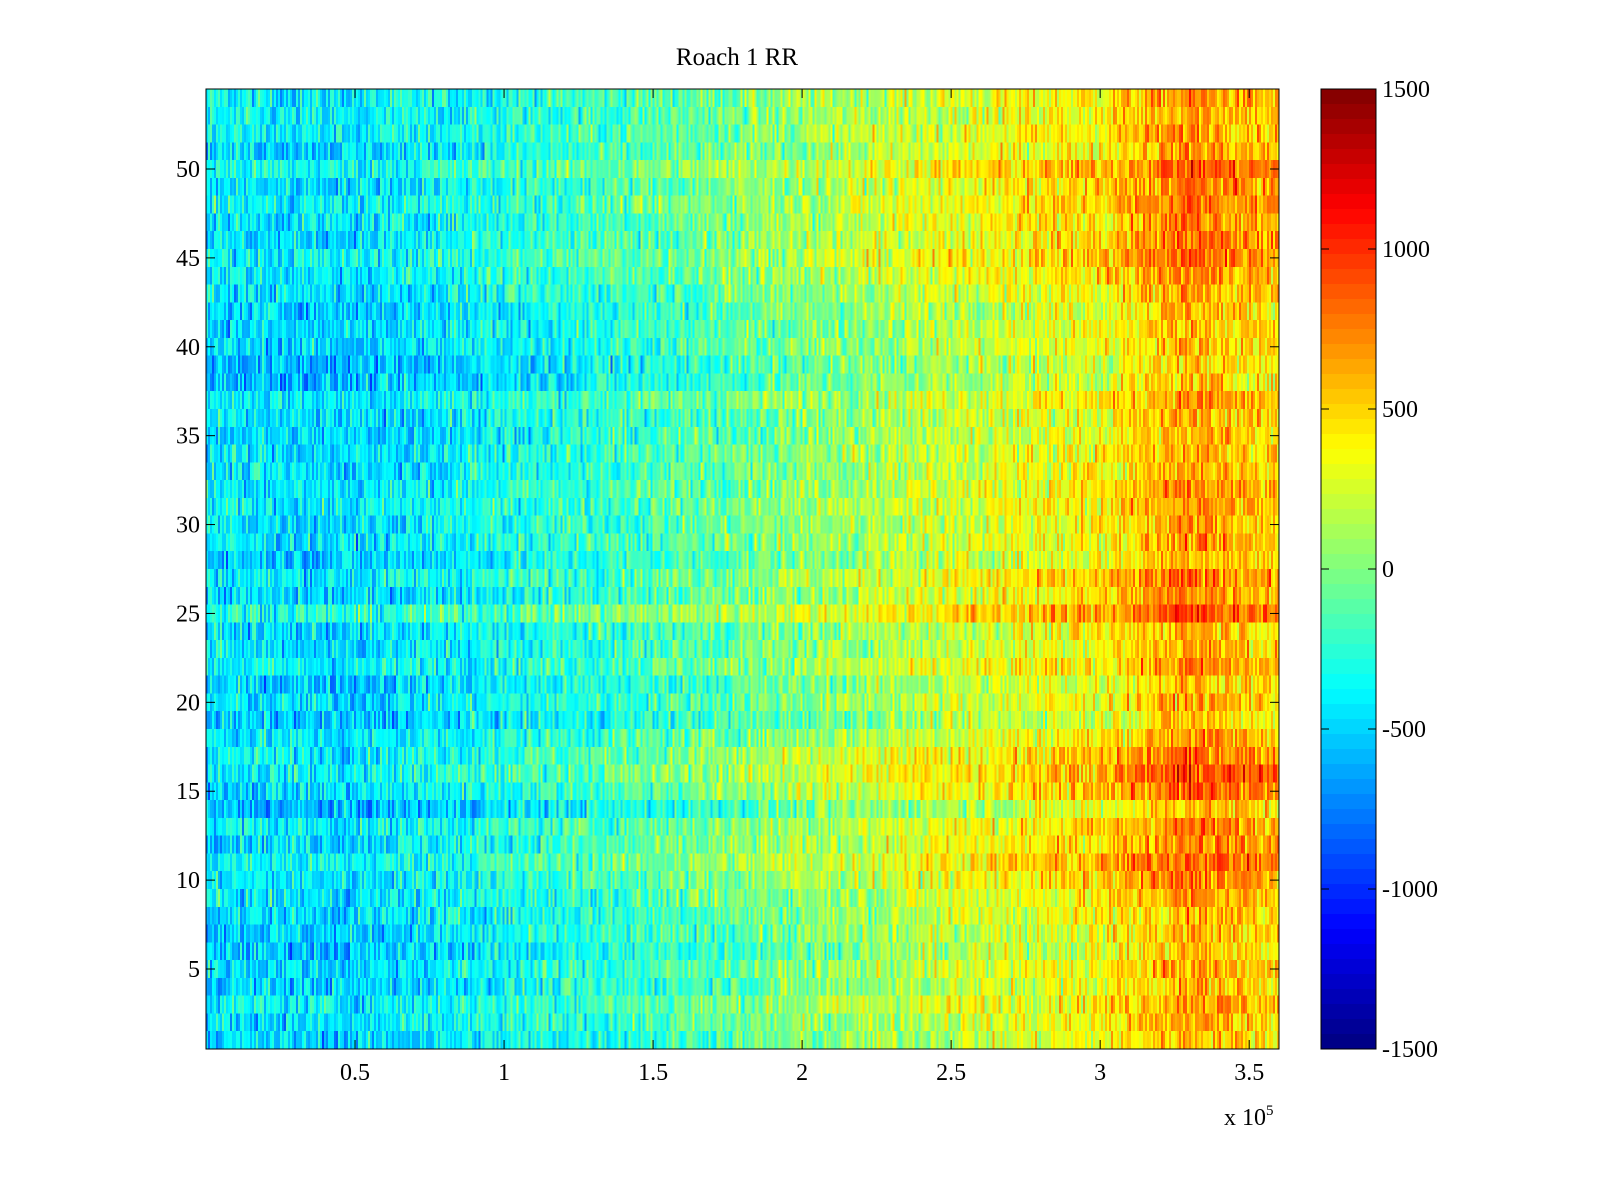 The image size is (1600, 1200). I want to click on colorbar-tick-label: 0, so click(1388, 570).